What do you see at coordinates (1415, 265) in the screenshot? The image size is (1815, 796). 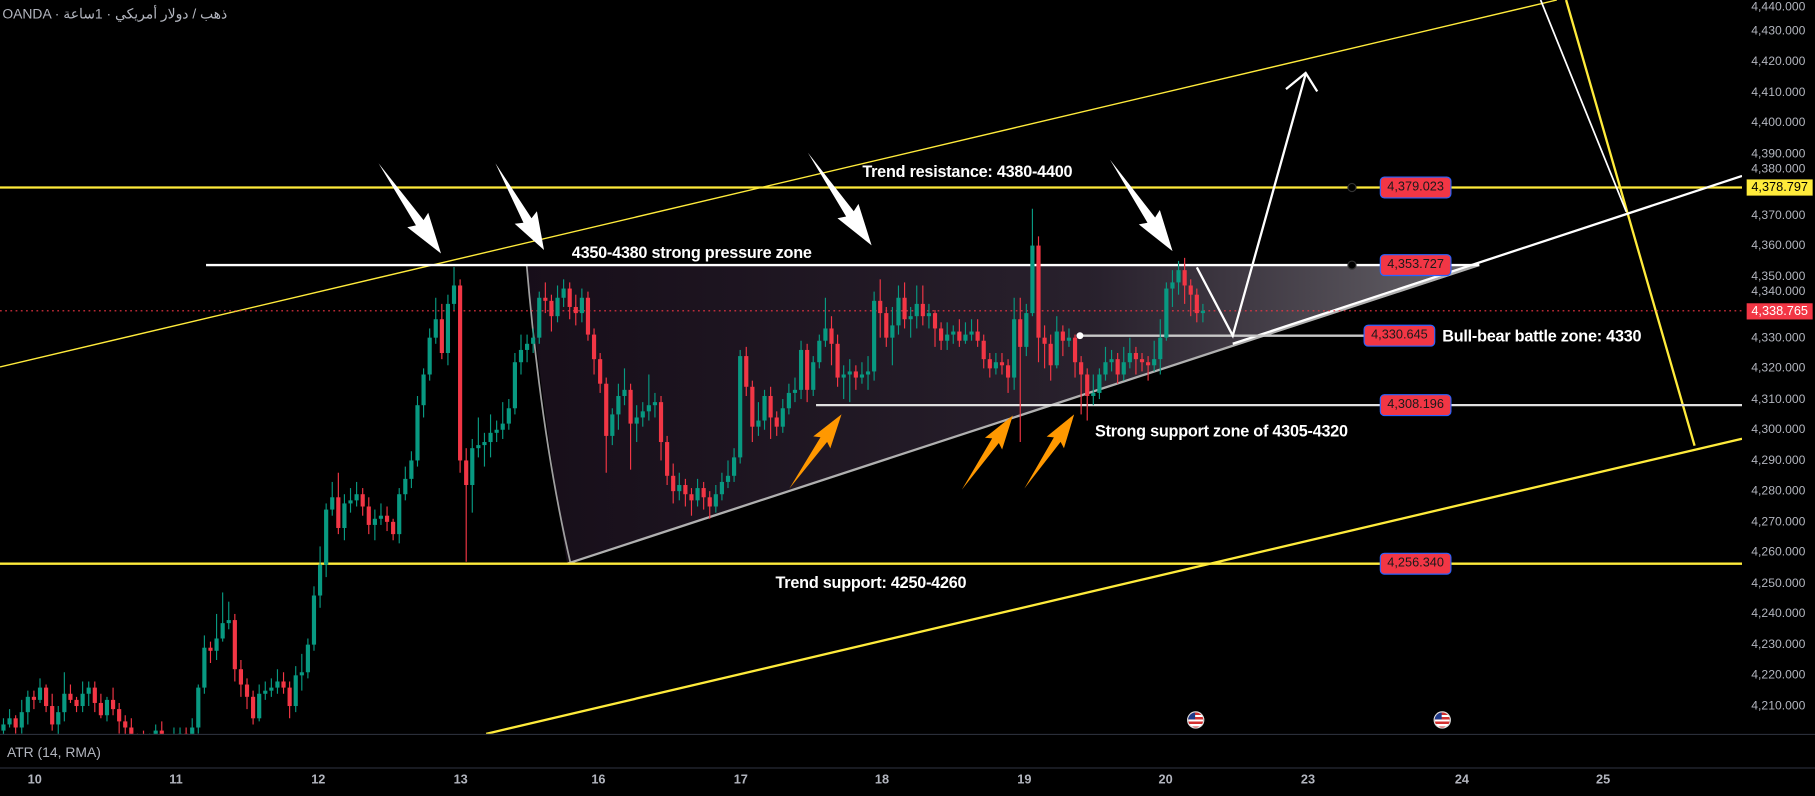 I see `level-label-pressure-top: 4,353.727` at bounding box center [1415, 265].